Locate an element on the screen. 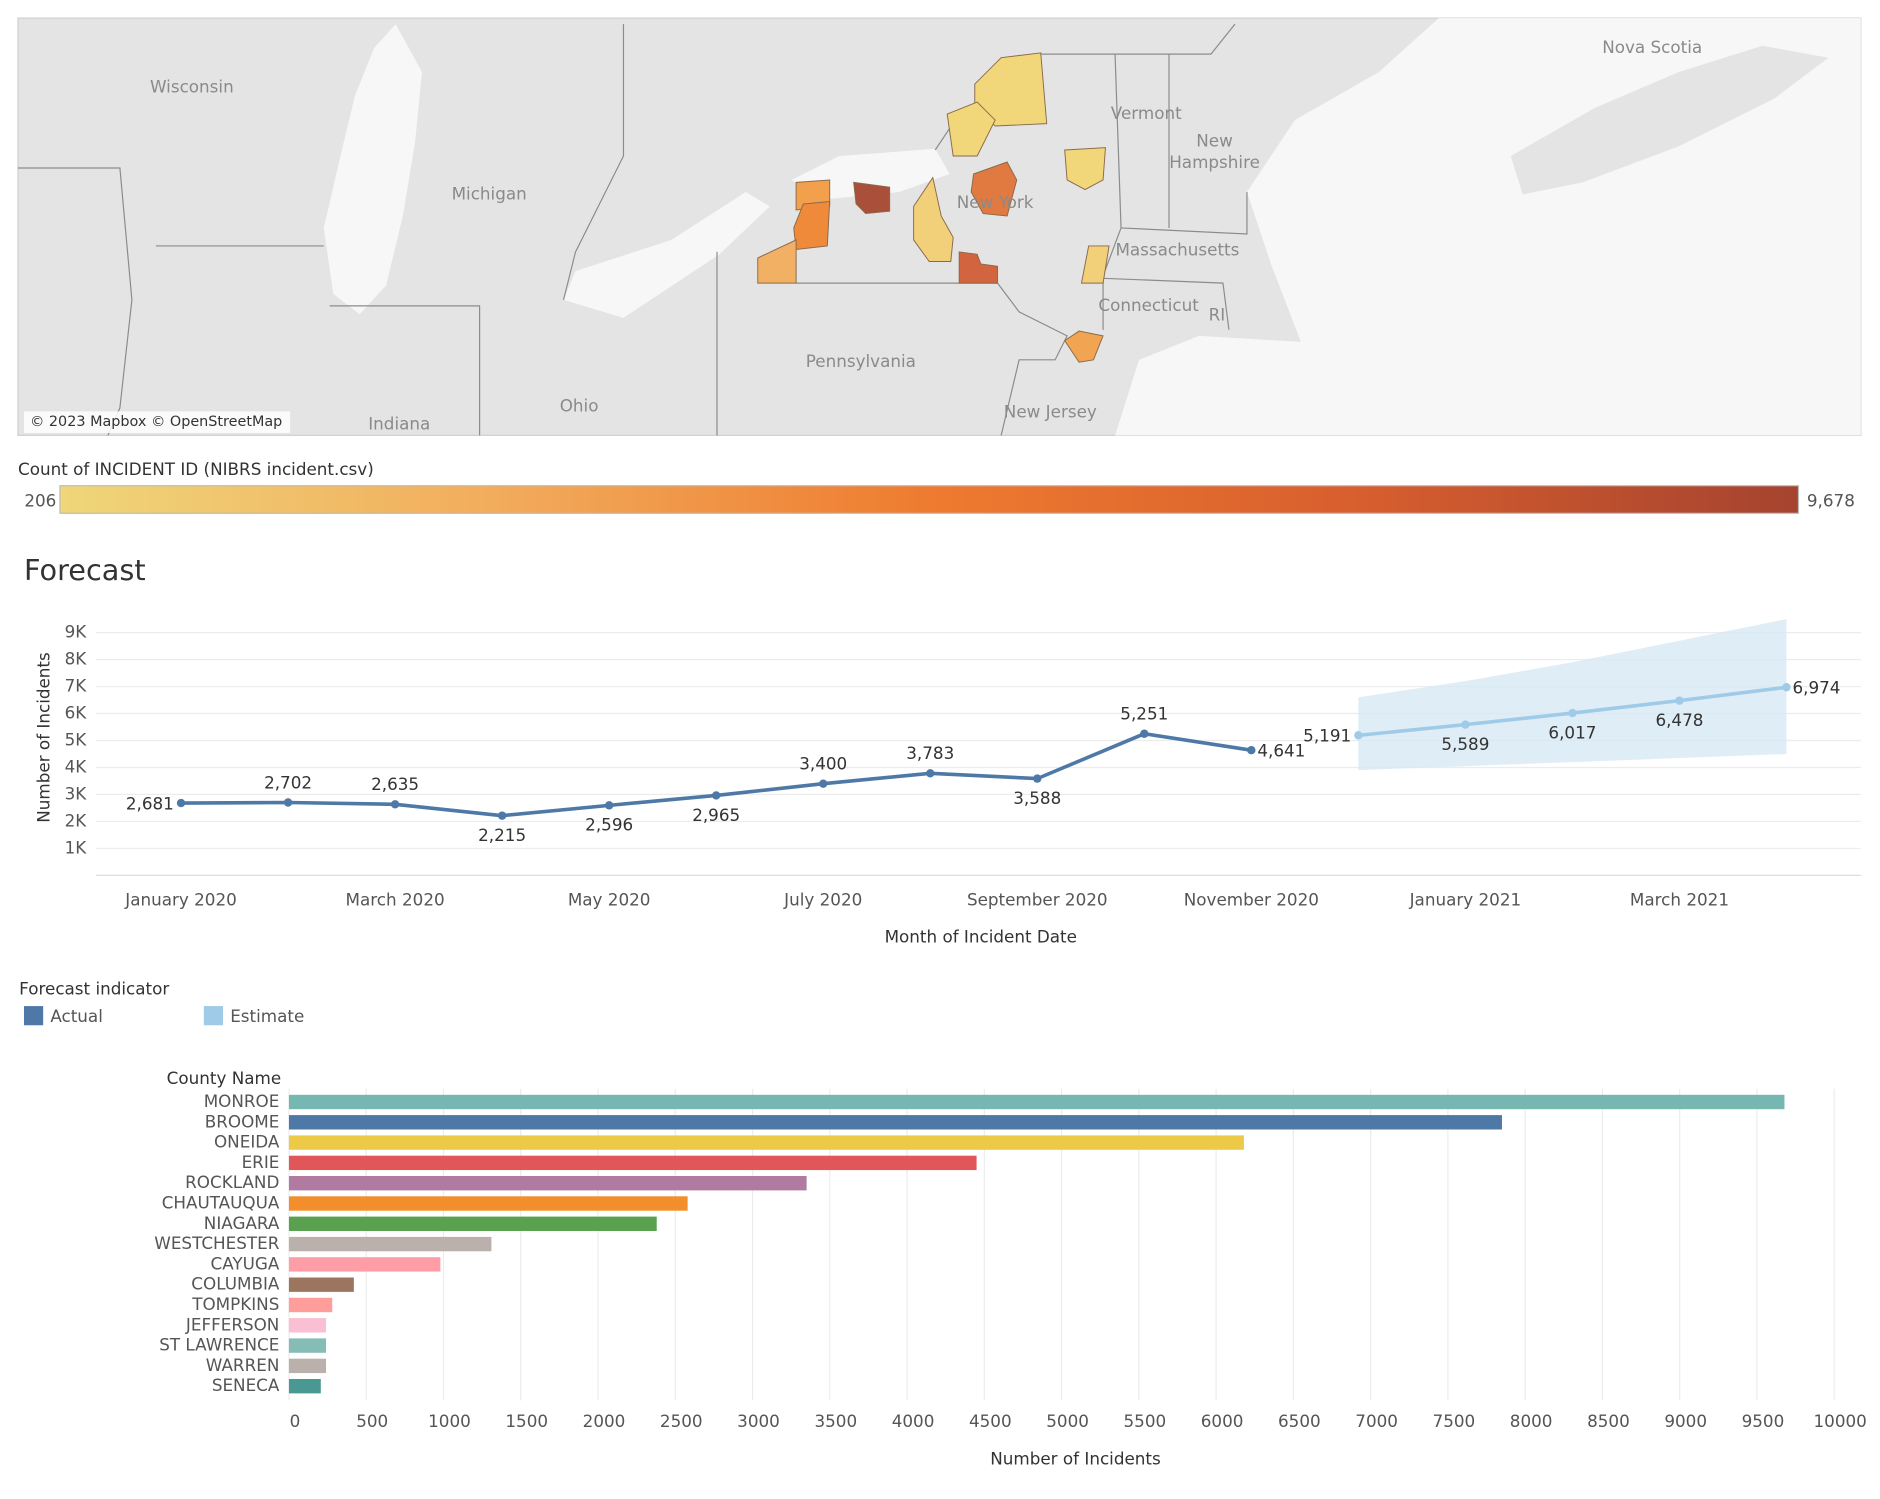 This screenshot has width=1880, height=1499. map-label: Wisconsin is located at coordinates (192, 87).